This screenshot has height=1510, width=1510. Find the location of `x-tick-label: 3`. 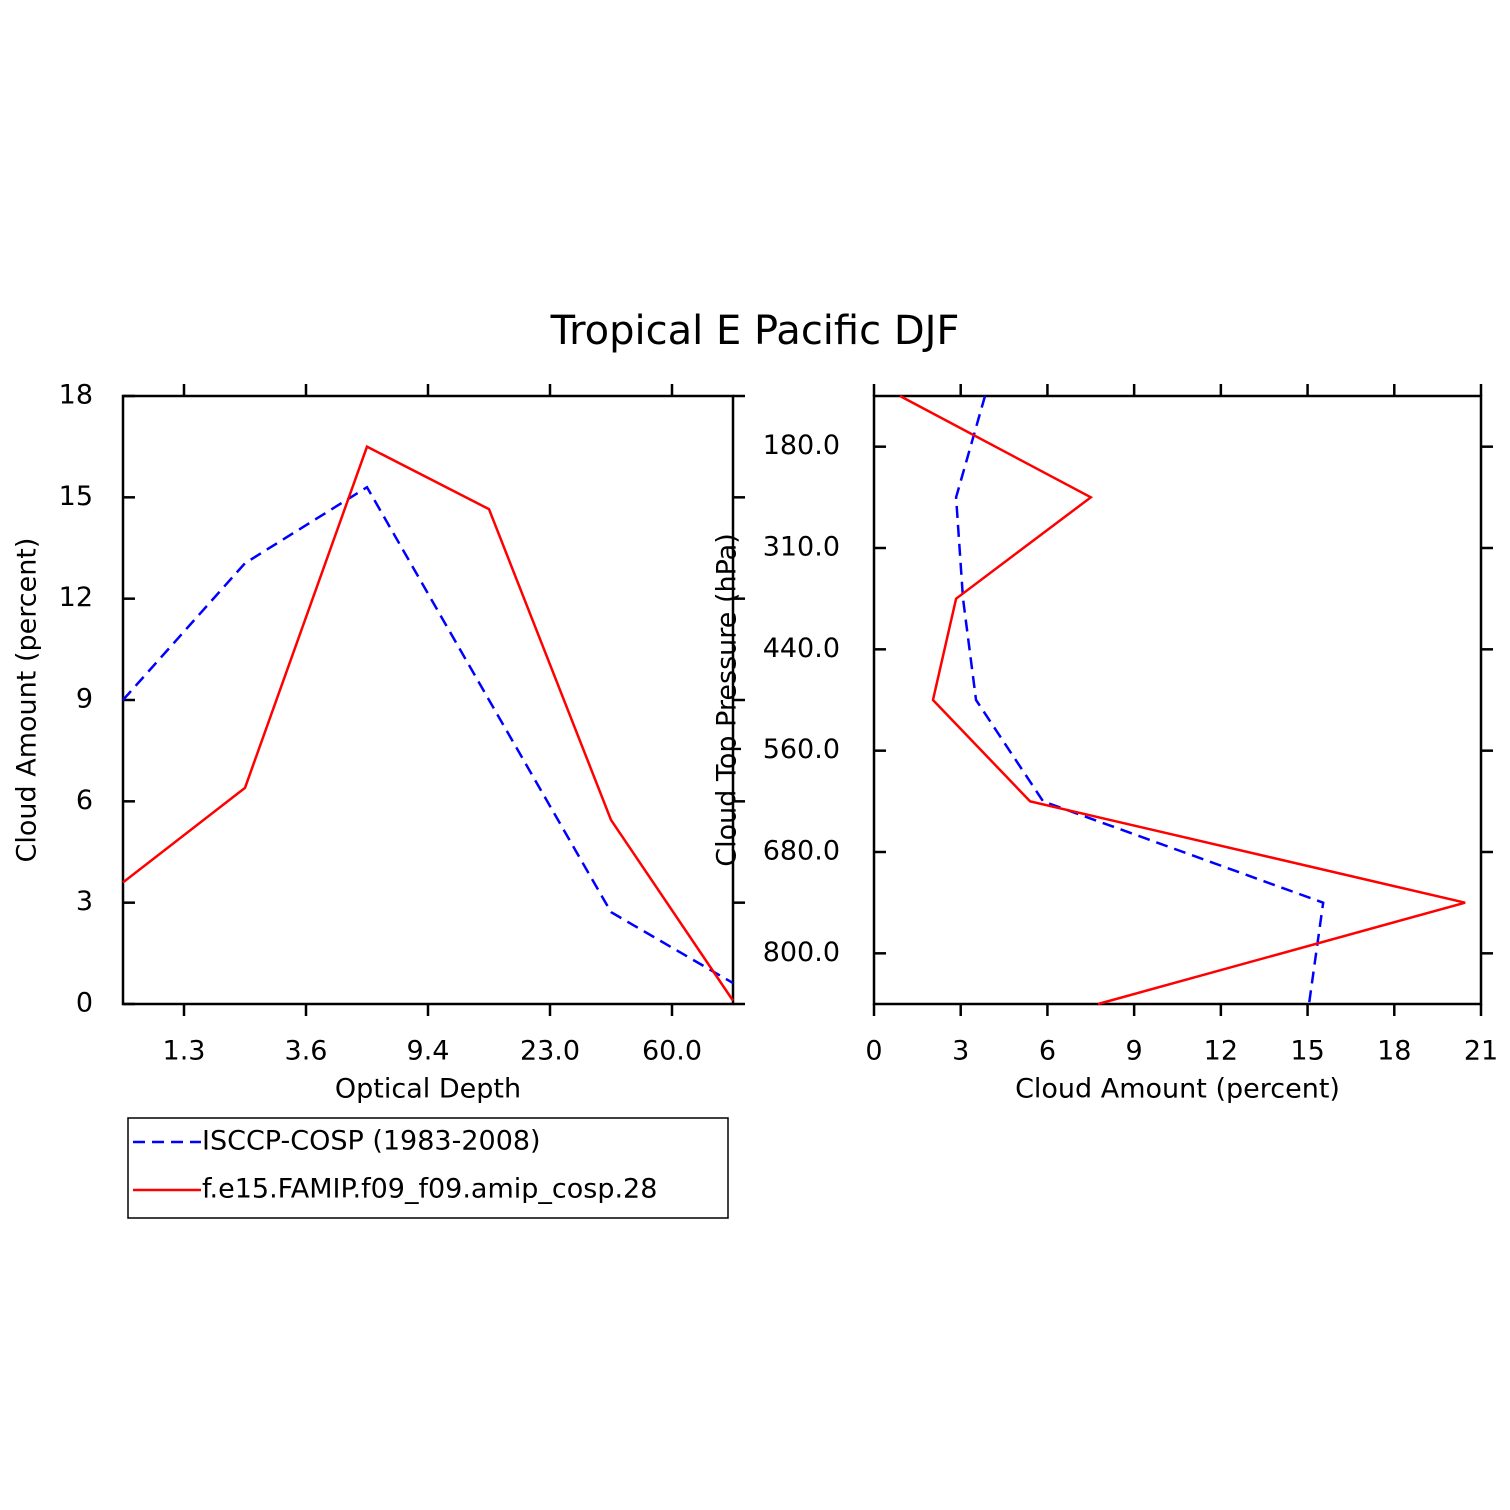

x-tick-label: 3 is located at coordinates (960, 1051).